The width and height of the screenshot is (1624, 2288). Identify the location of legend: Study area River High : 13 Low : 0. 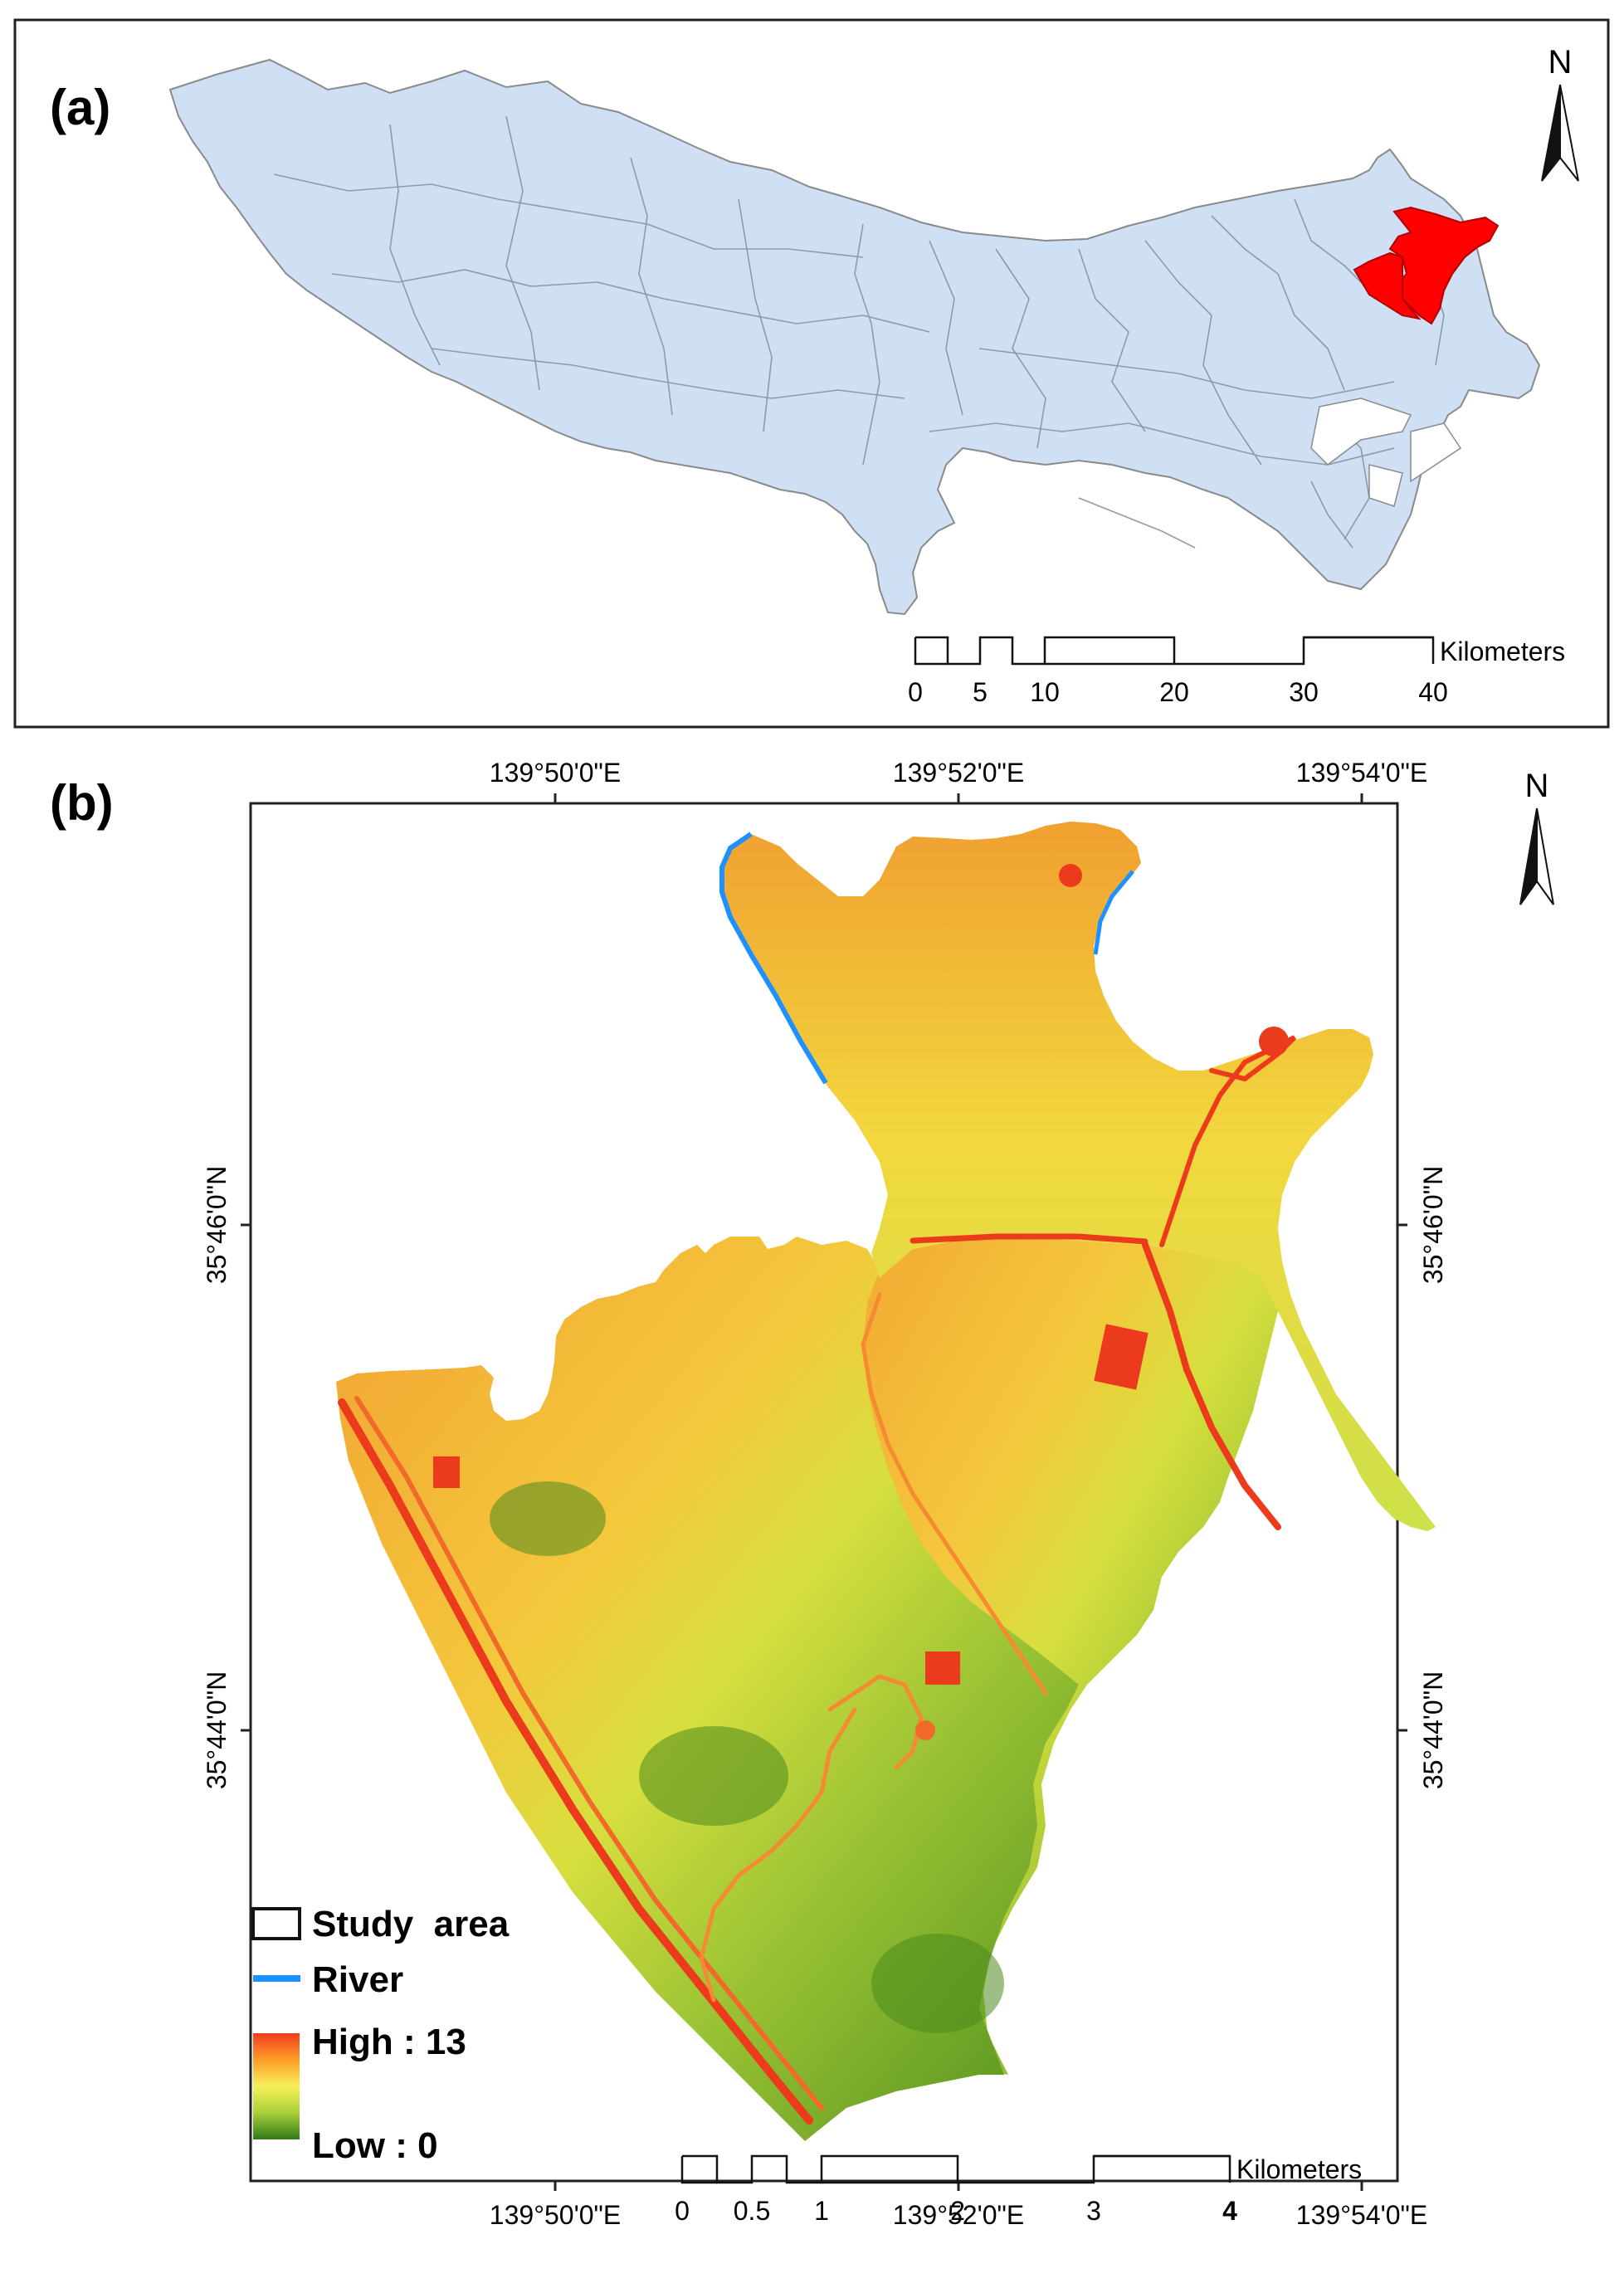
(380, 2035).